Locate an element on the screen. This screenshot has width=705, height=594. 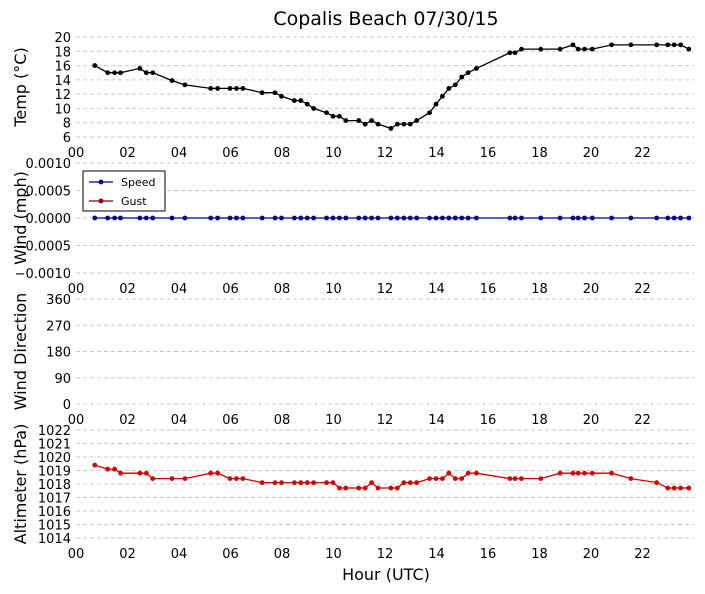
y-axis-label: Wind (mph) is located at coordinates (20, 218).